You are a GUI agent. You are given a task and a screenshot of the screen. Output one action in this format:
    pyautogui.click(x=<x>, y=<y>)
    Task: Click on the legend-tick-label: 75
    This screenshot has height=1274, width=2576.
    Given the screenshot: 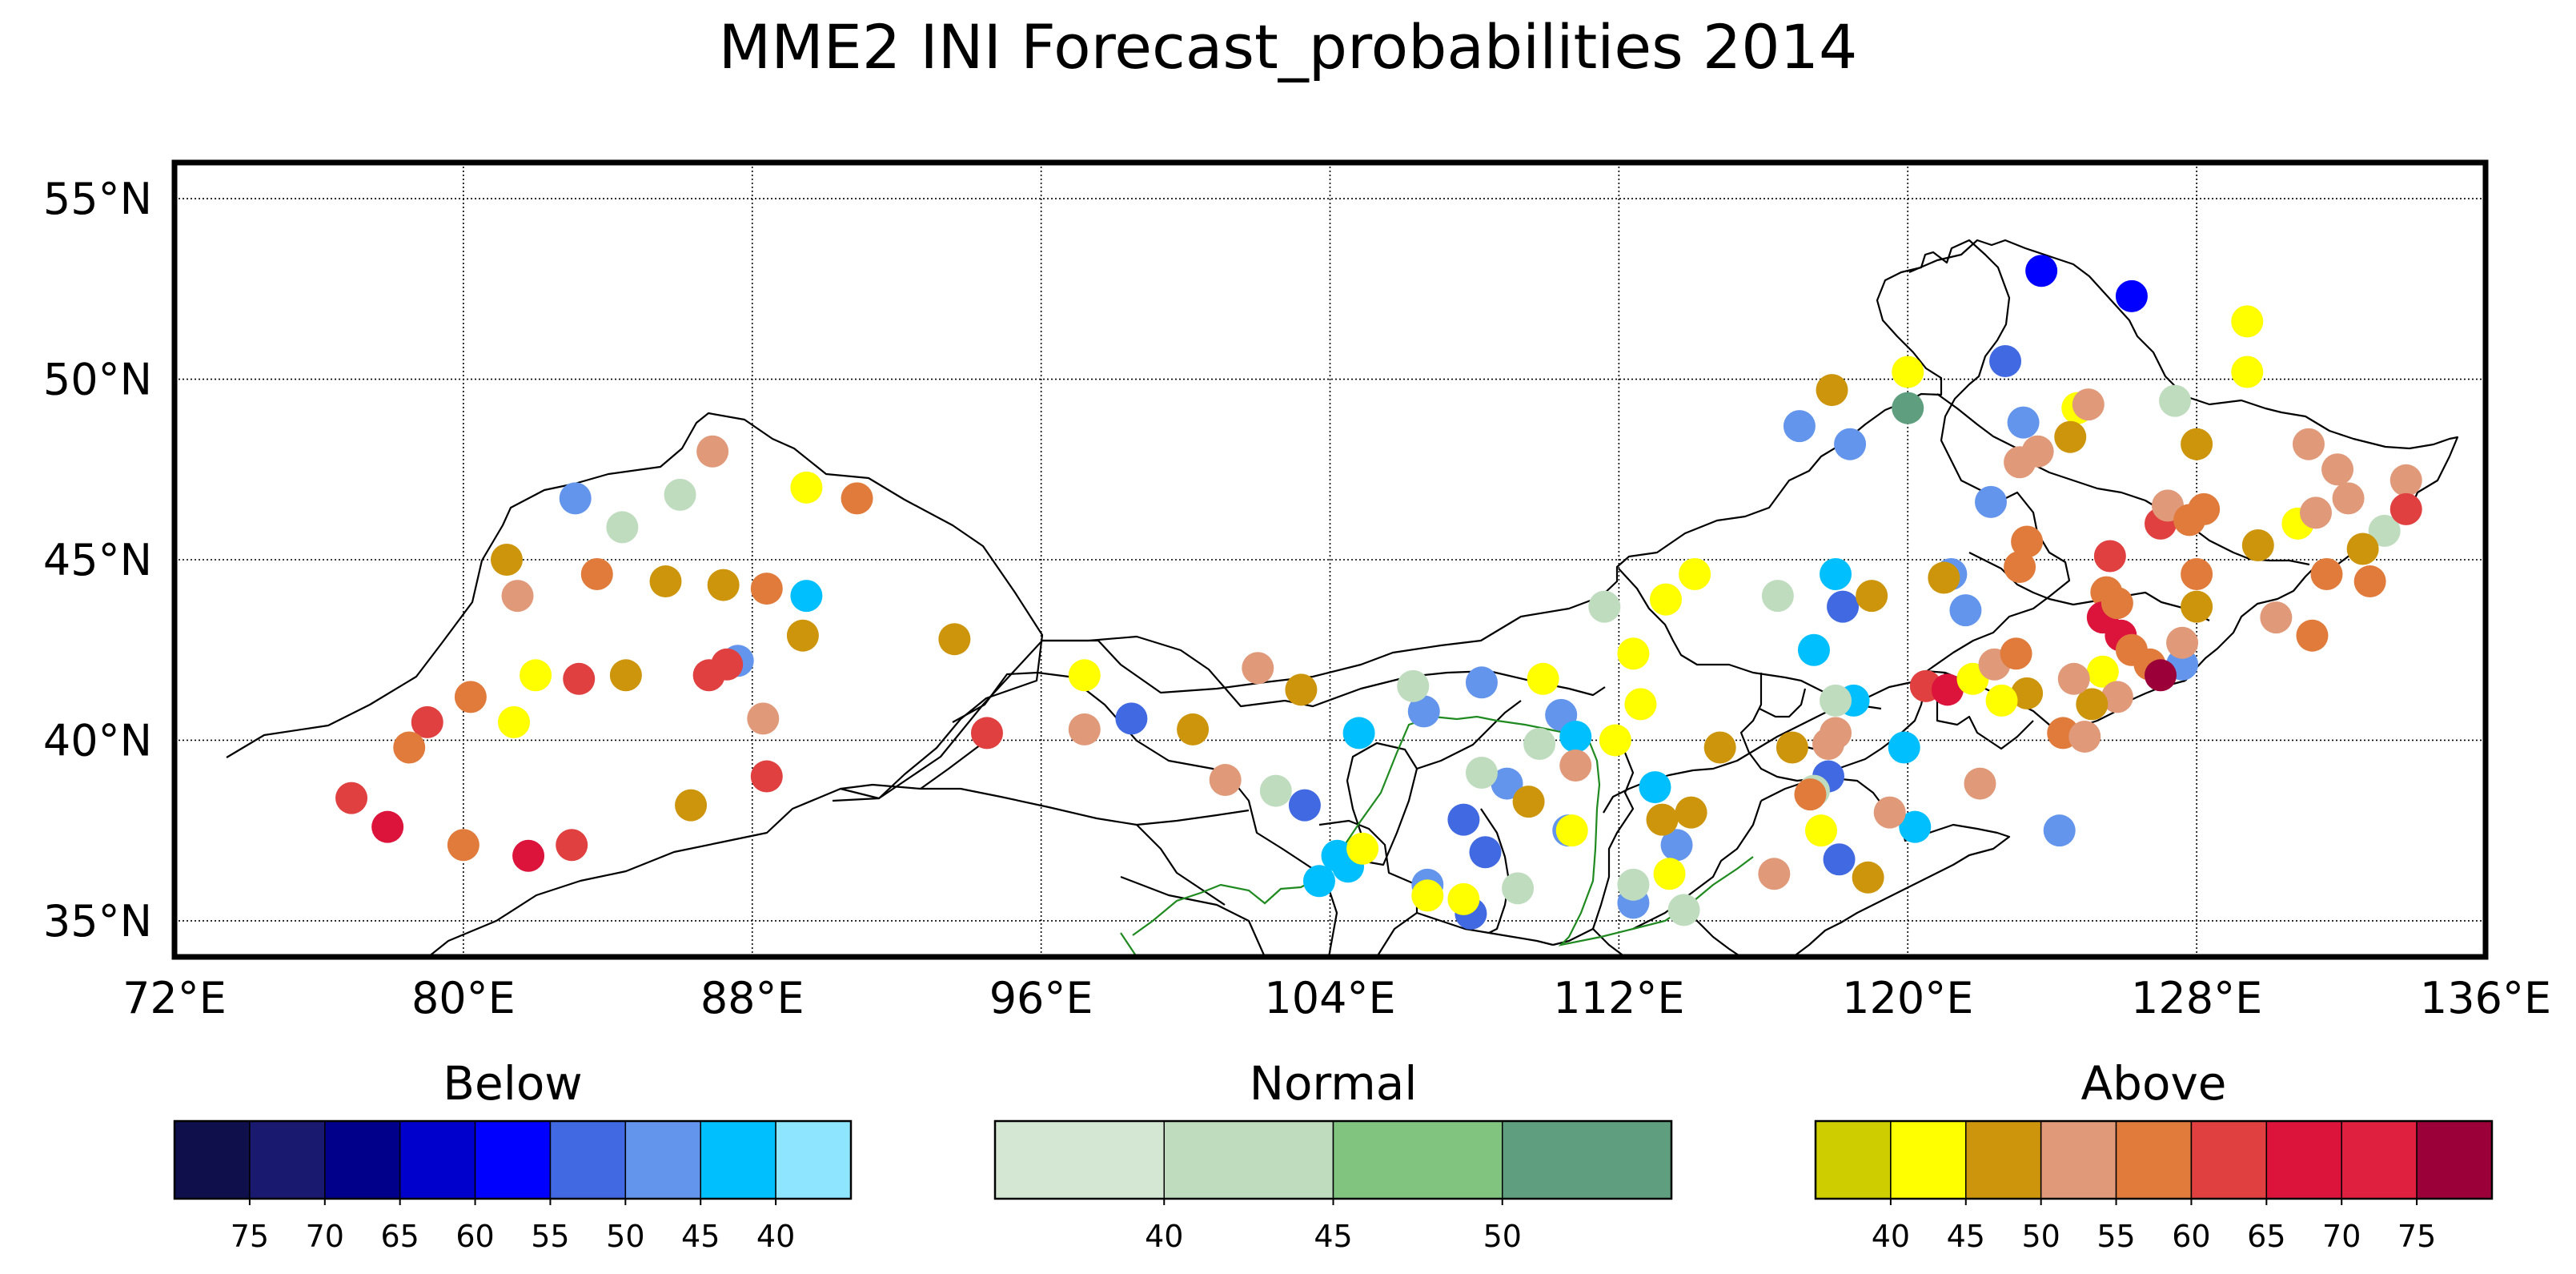 What is the action you would take?
    pyautogui.click(x=250, y=1236)
    